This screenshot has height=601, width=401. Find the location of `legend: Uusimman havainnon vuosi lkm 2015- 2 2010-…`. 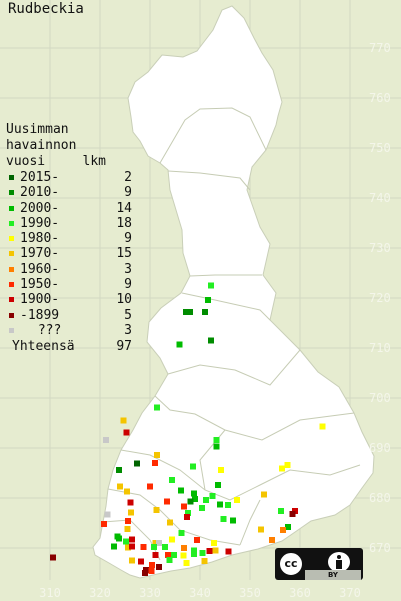

legend: Uusimman havainnon vuosi lkm 2015- 2 2010-… is located at coordinates (71, 238).